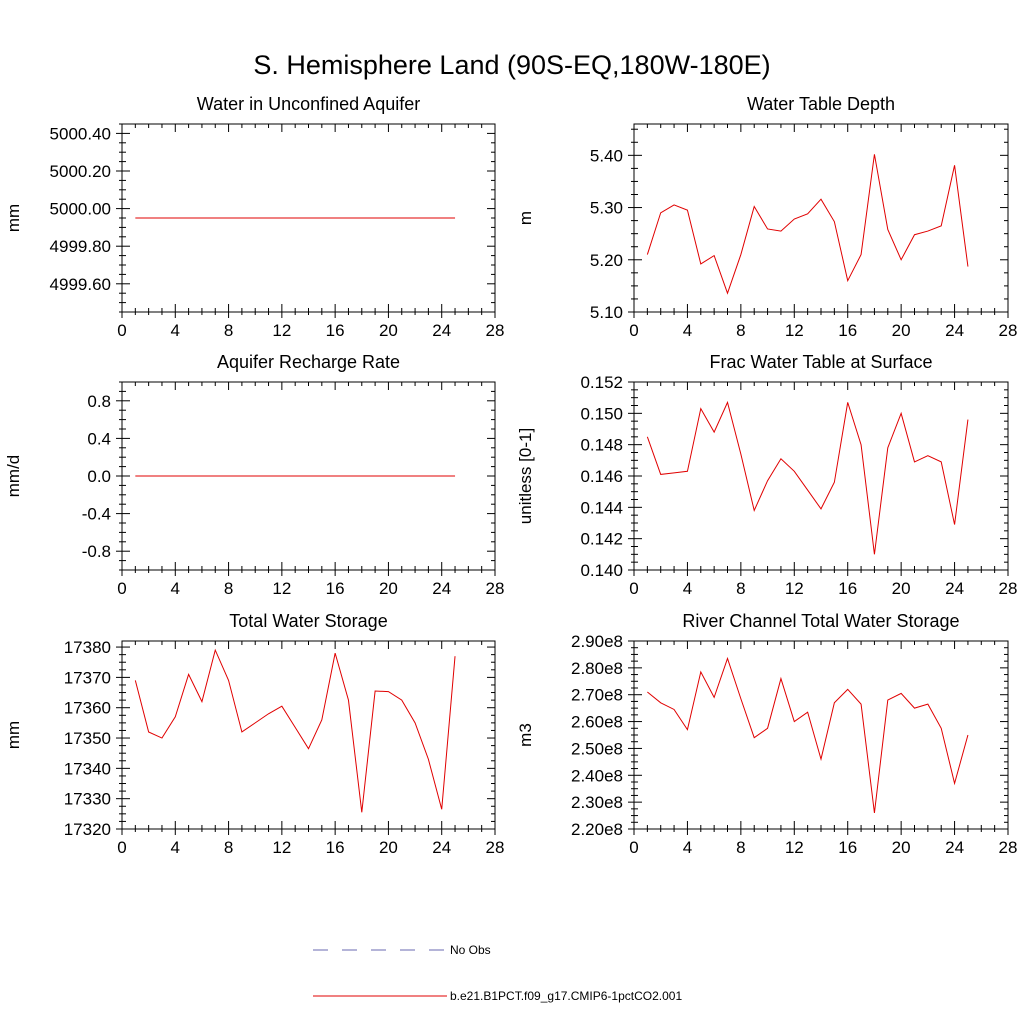  Describe the element at coordinates (597, 668) in the screenshot. I see `y-tick-label: 2.80e8` at that location.